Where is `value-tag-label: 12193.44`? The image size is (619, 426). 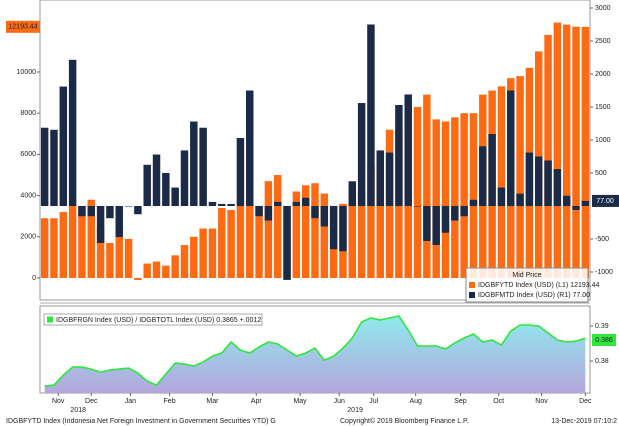 value-tag-label: 12193.44 is located at coordinates (22, 27).